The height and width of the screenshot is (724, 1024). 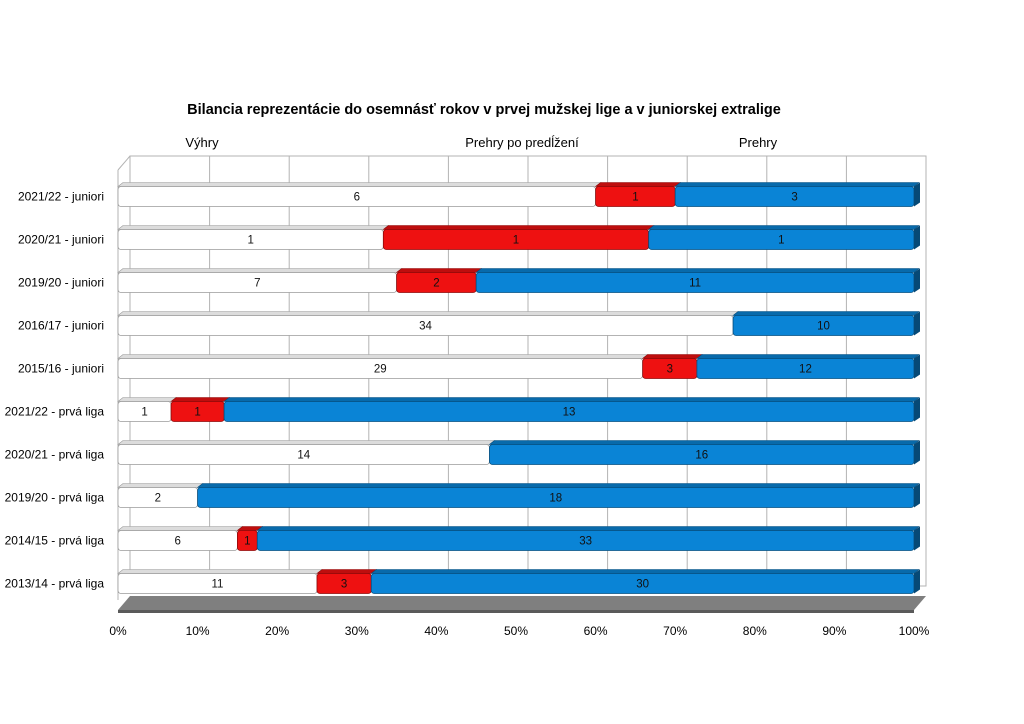 What do you see at coordinates (518, 538) in the screenshot?
I see `bar-group: 6 1 33` at bounding box center [518, 538].